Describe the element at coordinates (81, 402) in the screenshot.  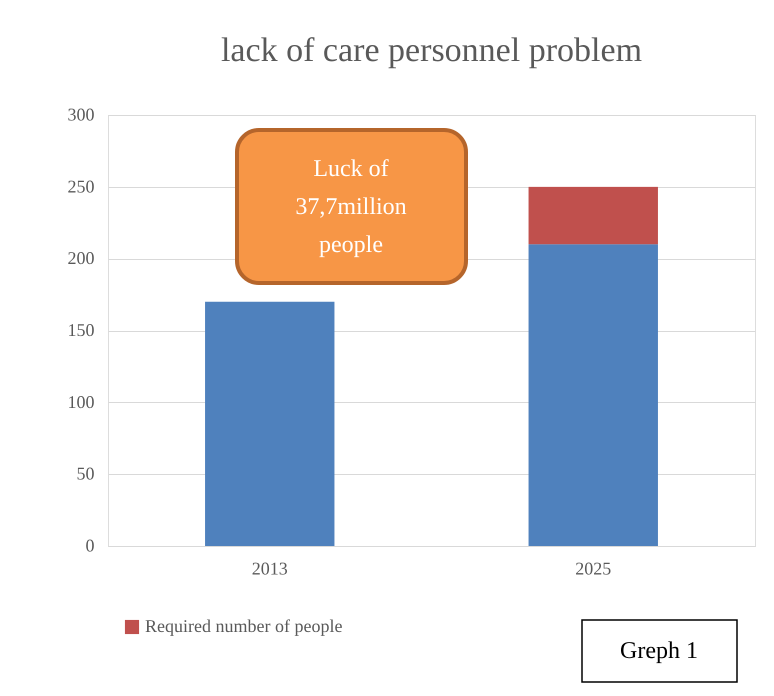
I see `y-tick-label: 100` at that location.